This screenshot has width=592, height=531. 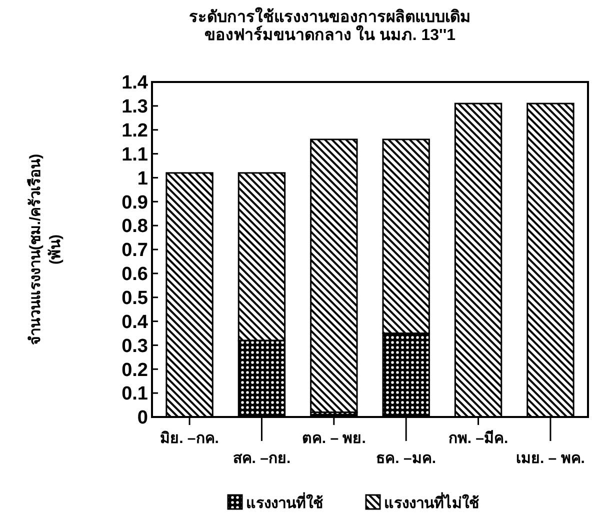 What do you see at coordinates (142, 418) in the screenshot?
I see `y-tick-label: 0` at bounding box center [142, 418].